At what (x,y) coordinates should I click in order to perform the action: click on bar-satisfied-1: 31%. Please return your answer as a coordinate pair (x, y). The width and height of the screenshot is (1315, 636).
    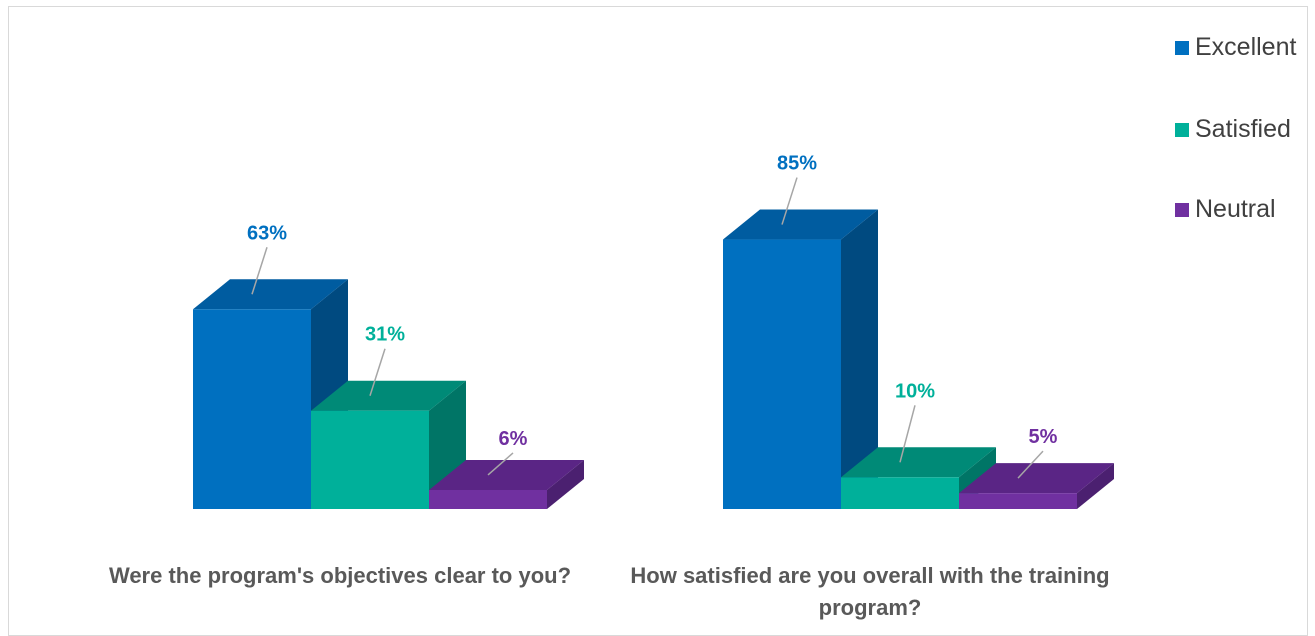
    Looking at the image, I should click on (388, 416).